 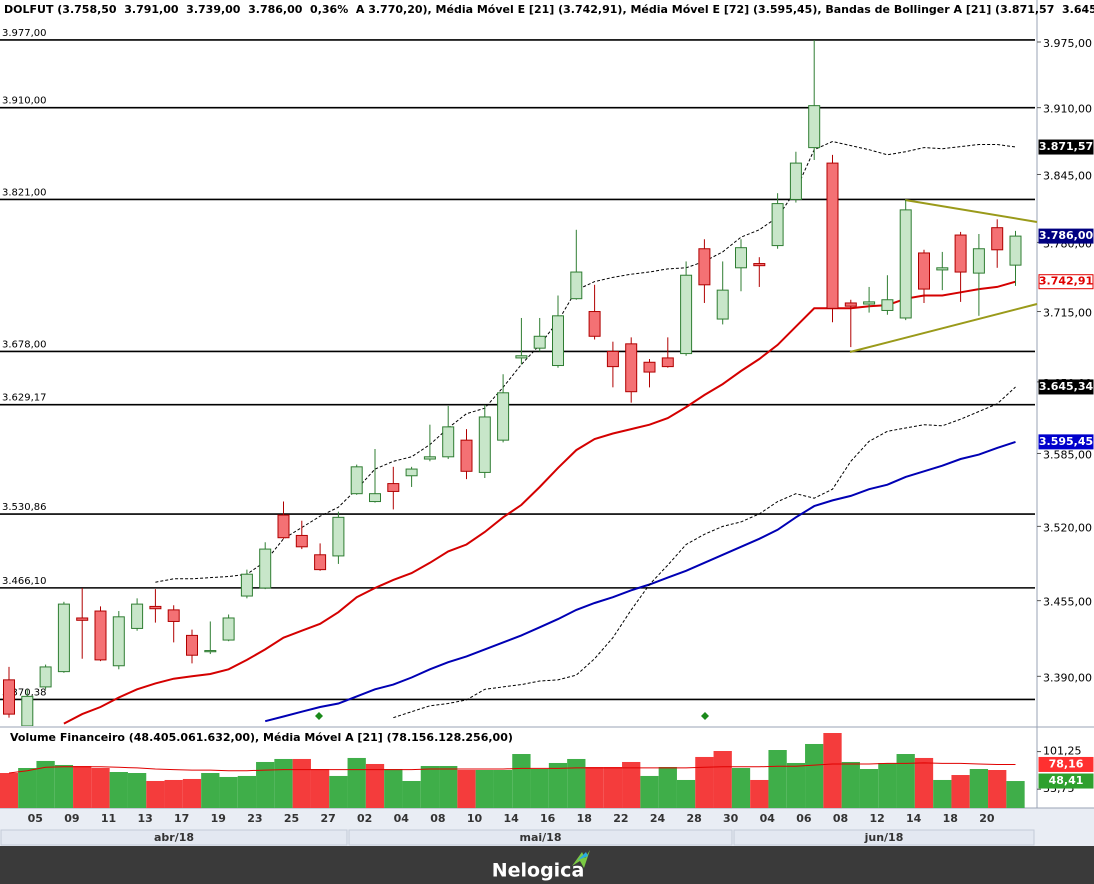 What do you see at coordinates (108, 818) in the screenshot?
I see `x-tick-label: 11` at bounding box center [108, 818].